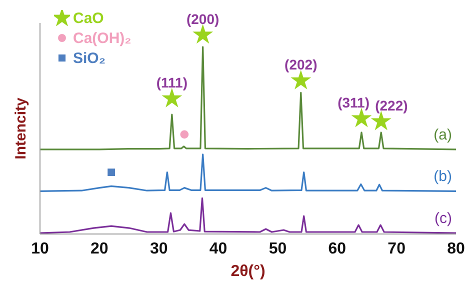  What do you see at coordinates (443, 135) in the screenshot?
I see `series-label: (a)` at bounding box center [443, 135].